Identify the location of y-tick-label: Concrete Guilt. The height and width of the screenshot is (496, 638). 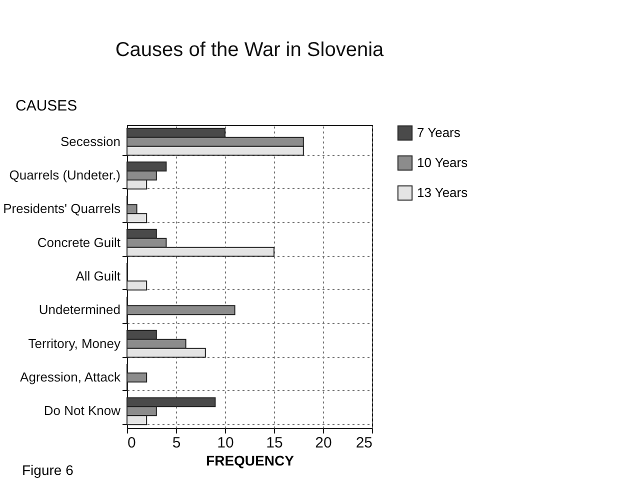
(79, 242).